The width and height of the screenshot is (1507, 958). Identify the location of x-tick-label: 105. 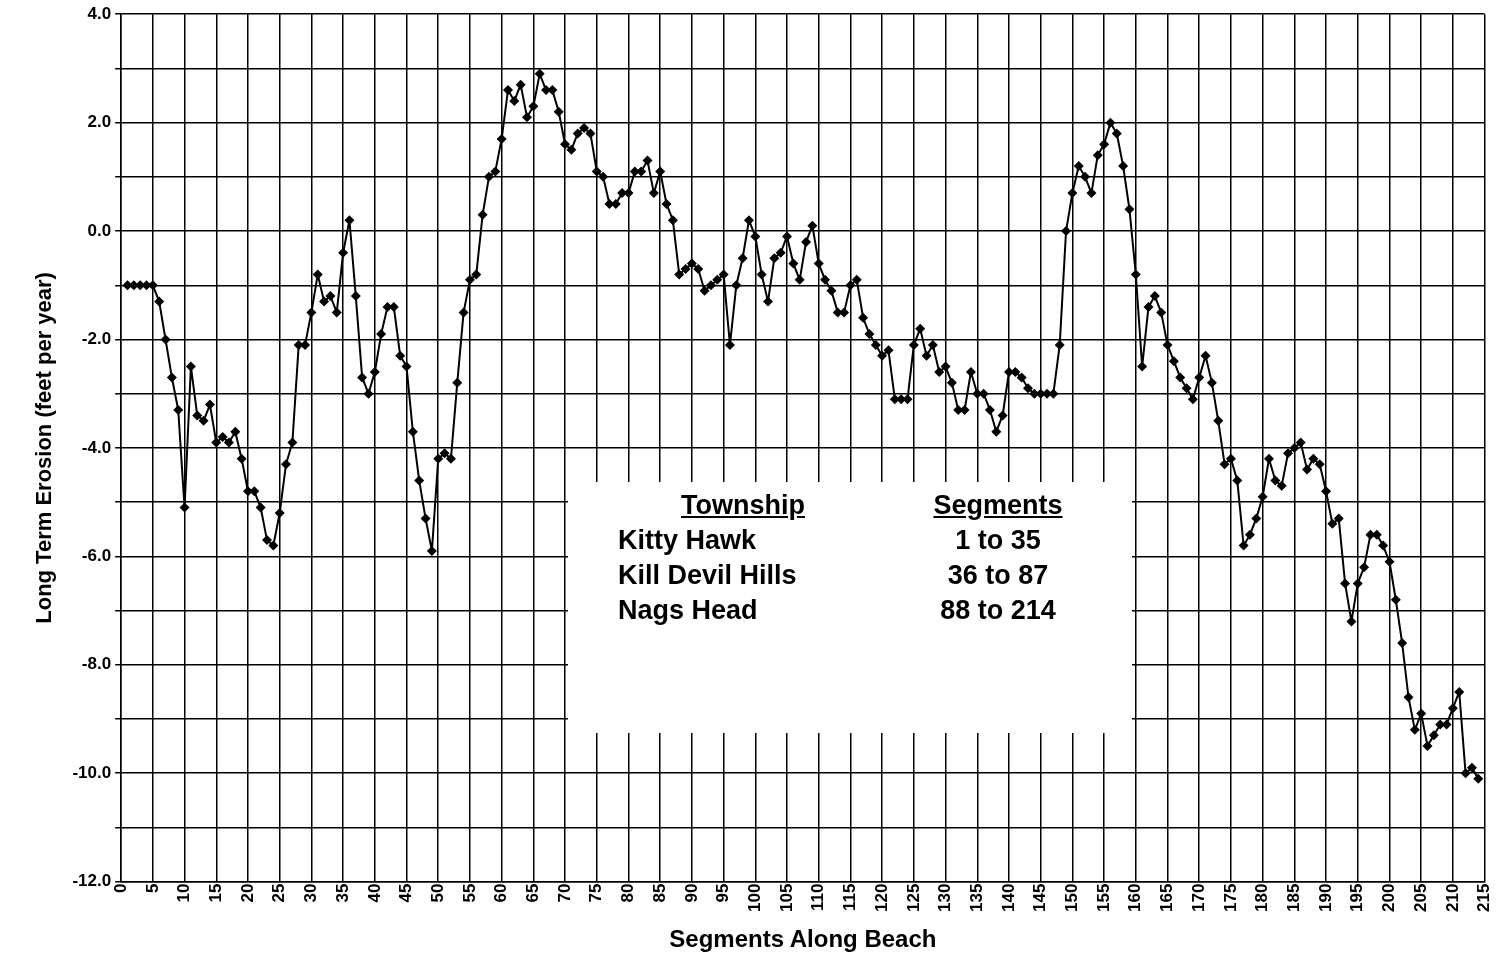
(786, 898).